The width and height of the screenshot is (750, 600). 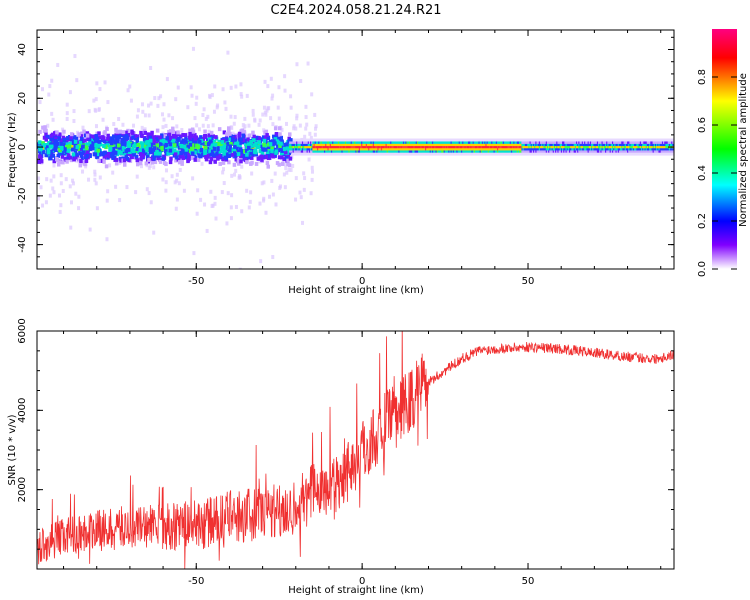 I want to click on y-tick-label: 0, so click(x=22, y=147).